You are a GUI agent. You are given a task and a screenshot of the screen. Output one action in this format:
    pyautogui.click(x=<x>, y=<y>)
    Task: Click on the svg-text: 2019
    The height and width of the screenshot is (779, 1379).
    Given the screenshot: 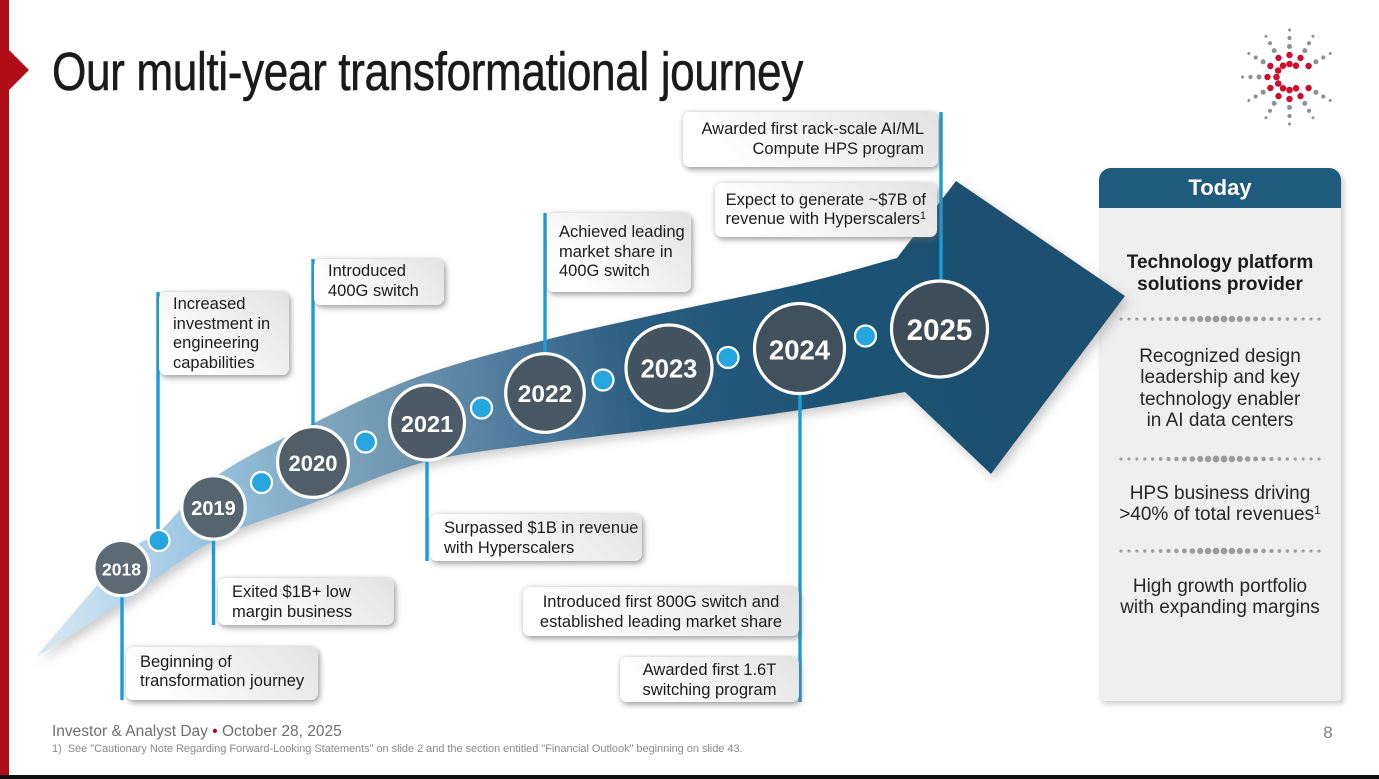 What is the action you would take?
    pyautogui.click(x=213, y=509)
    